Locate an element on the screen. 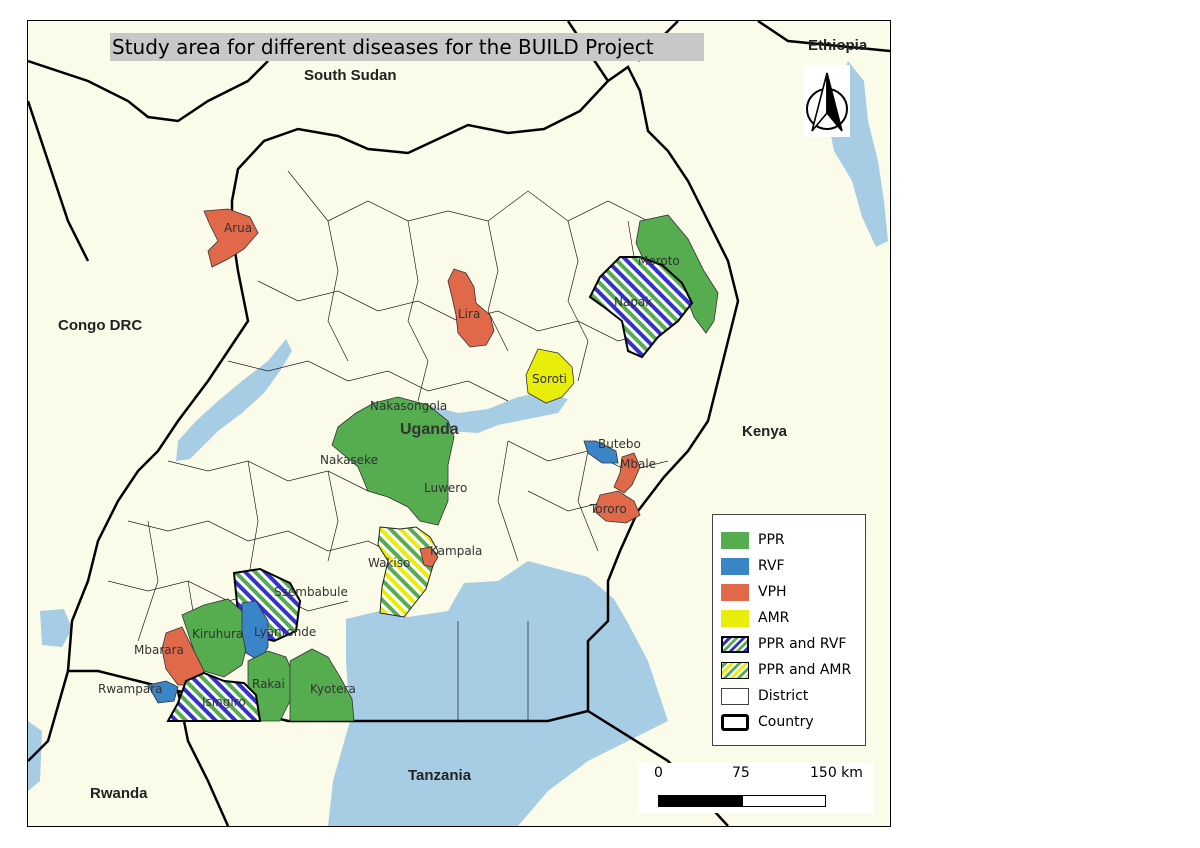 The height and width of the screenshot is (848, 1200). legend-item-ppr-amr: PPR and AMR is located at coordinates (786, 670).